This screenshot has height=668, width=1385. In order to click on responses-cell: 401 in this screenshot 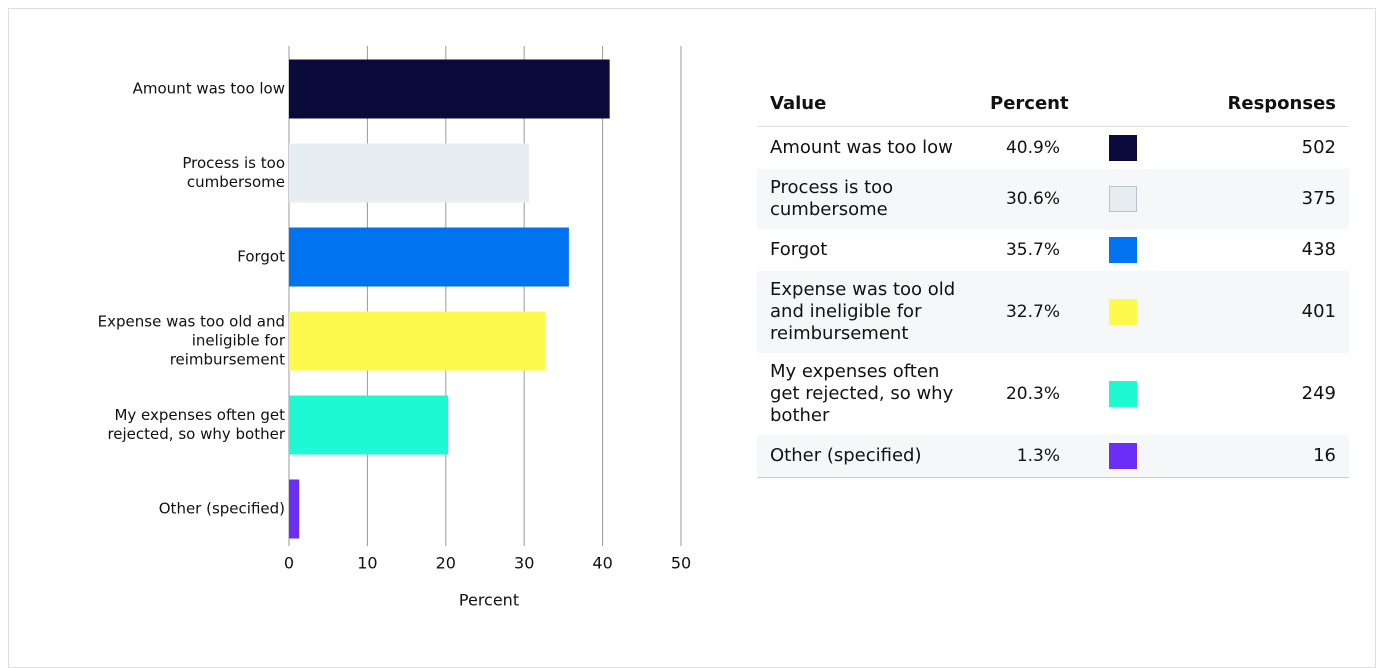, I will do `click(1261, 312)`.